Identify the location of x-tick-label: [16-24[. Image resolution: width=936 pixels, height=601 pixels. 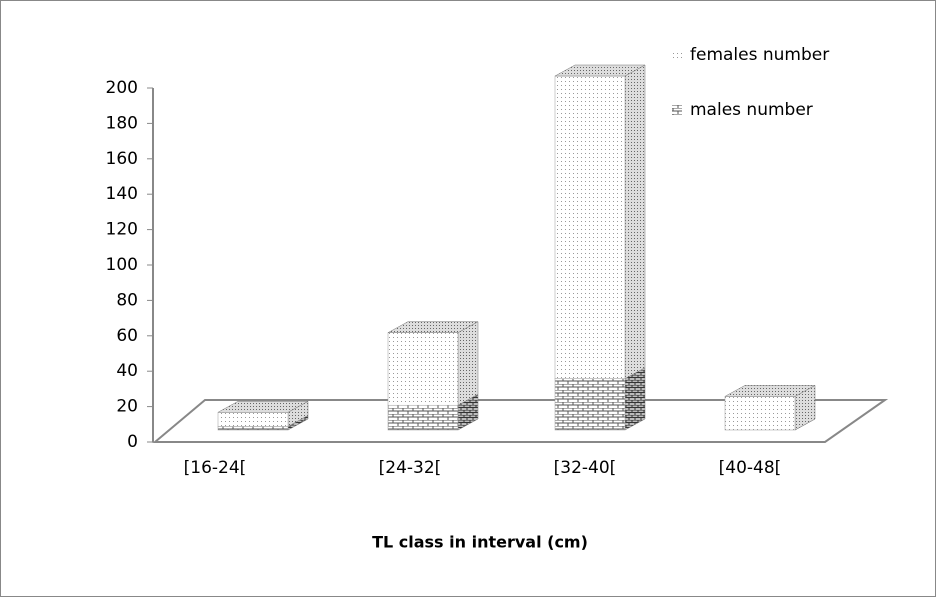
(215, 468).